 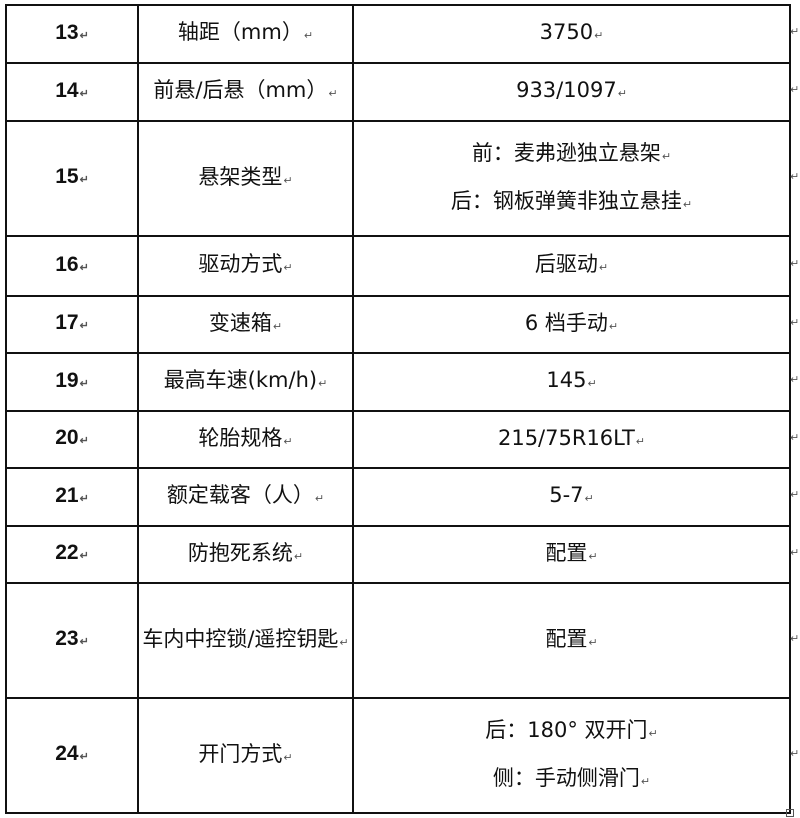 I want to click on cell-text: 变速箱, so click(x=240, y=322).